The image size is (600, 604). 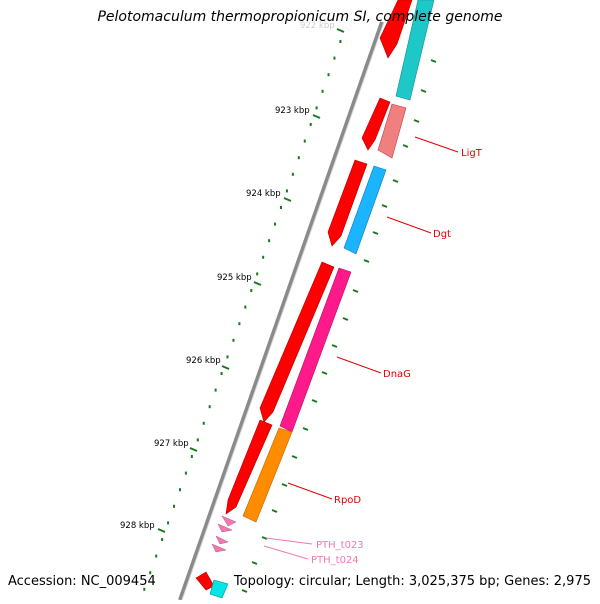 I want to click on gene-arrow-cds-rpod, so click(x=249, y=467).